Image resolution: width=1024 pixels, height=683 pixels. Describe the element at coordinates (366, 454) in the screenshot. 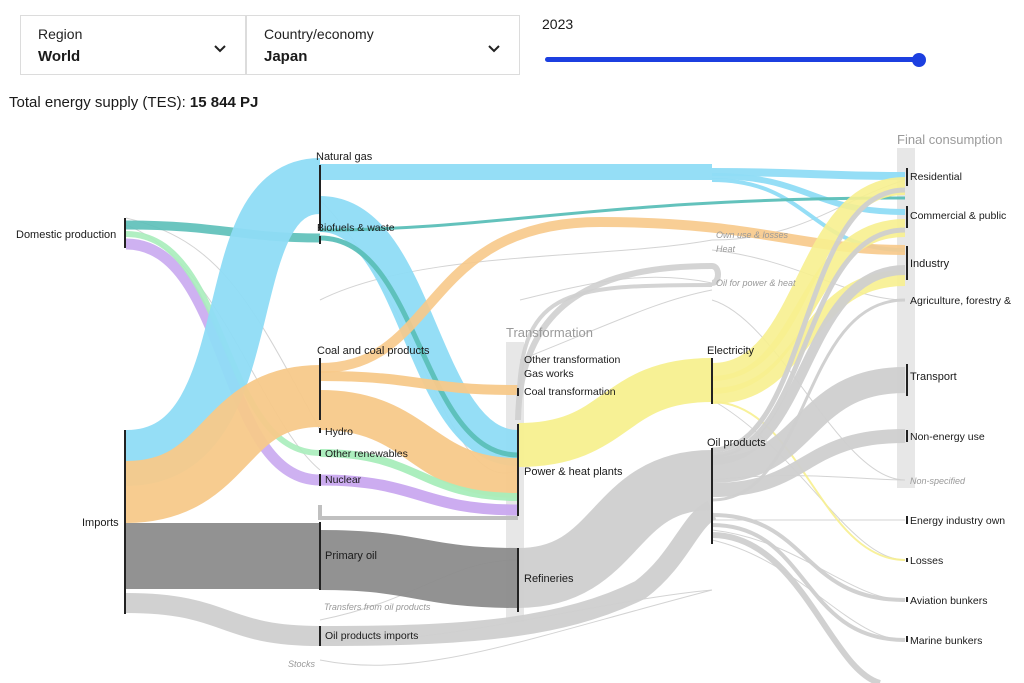

I see `label-other-renewables: Other renewables` at that location.